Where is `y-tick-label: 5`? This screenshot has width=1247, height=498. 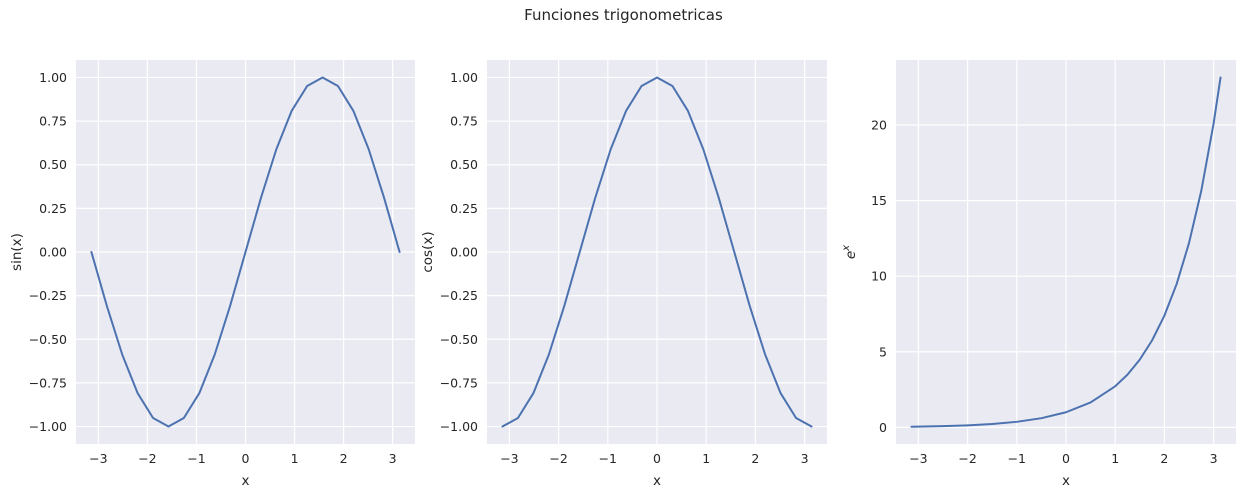
y-tick-label: 5 is located at coordinates (883, 351).